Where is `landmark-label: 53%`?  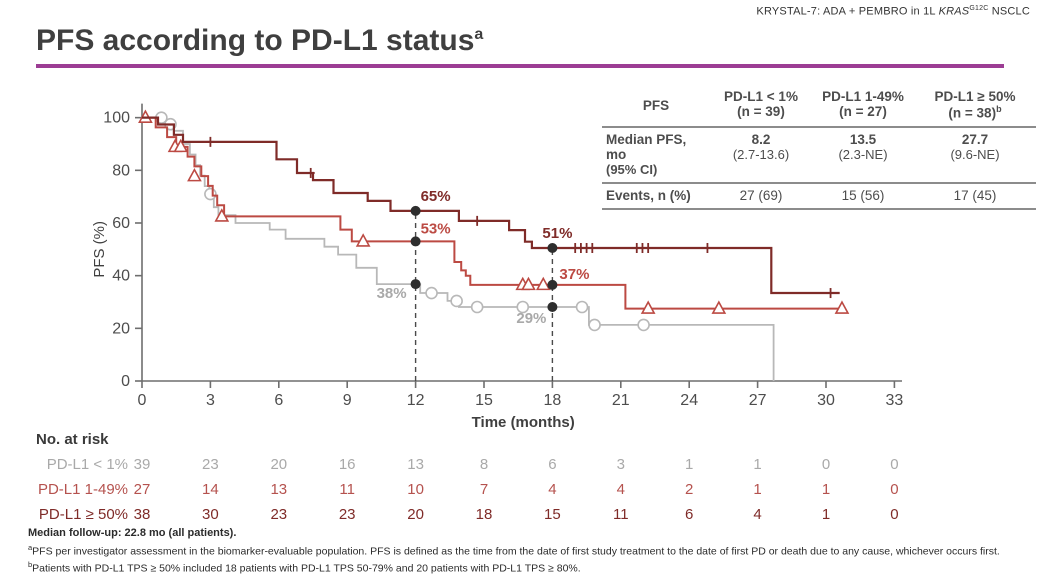
landmark-label: 53% is located at coordinates (436, 228).